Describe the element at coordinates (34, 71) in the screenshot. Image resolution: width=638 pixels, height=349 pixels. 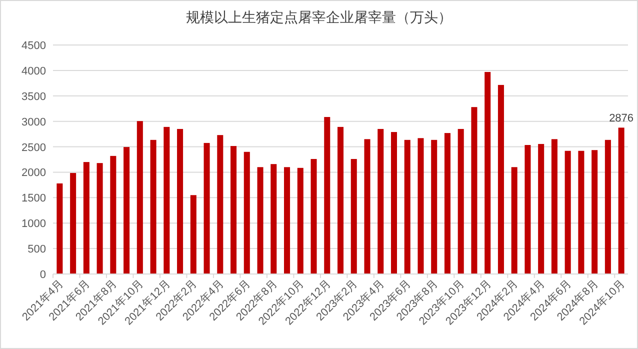
I see `y-tick-label: 4000` at that location.